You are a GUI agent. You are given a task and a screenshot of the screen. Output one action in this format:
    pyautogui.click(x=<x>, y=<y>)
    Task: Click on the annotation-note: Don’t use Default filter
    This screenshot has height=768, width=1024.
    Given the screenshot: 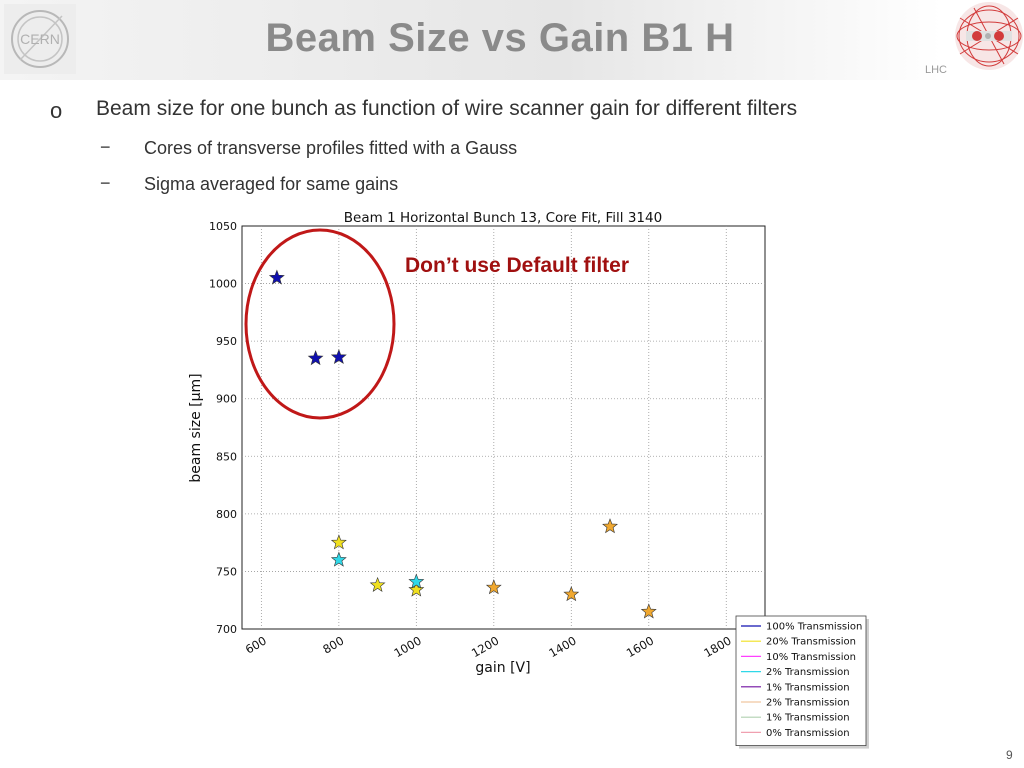 What is the action you would take?
    pyautogui.click(x=517, y=265)
    